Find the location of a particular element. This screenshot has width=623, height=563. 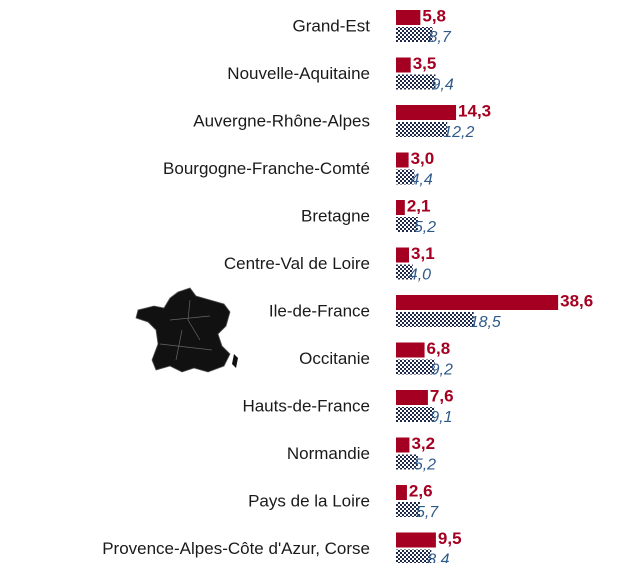

category-label: Pays de la Loire is located at coordinates (309, 500).